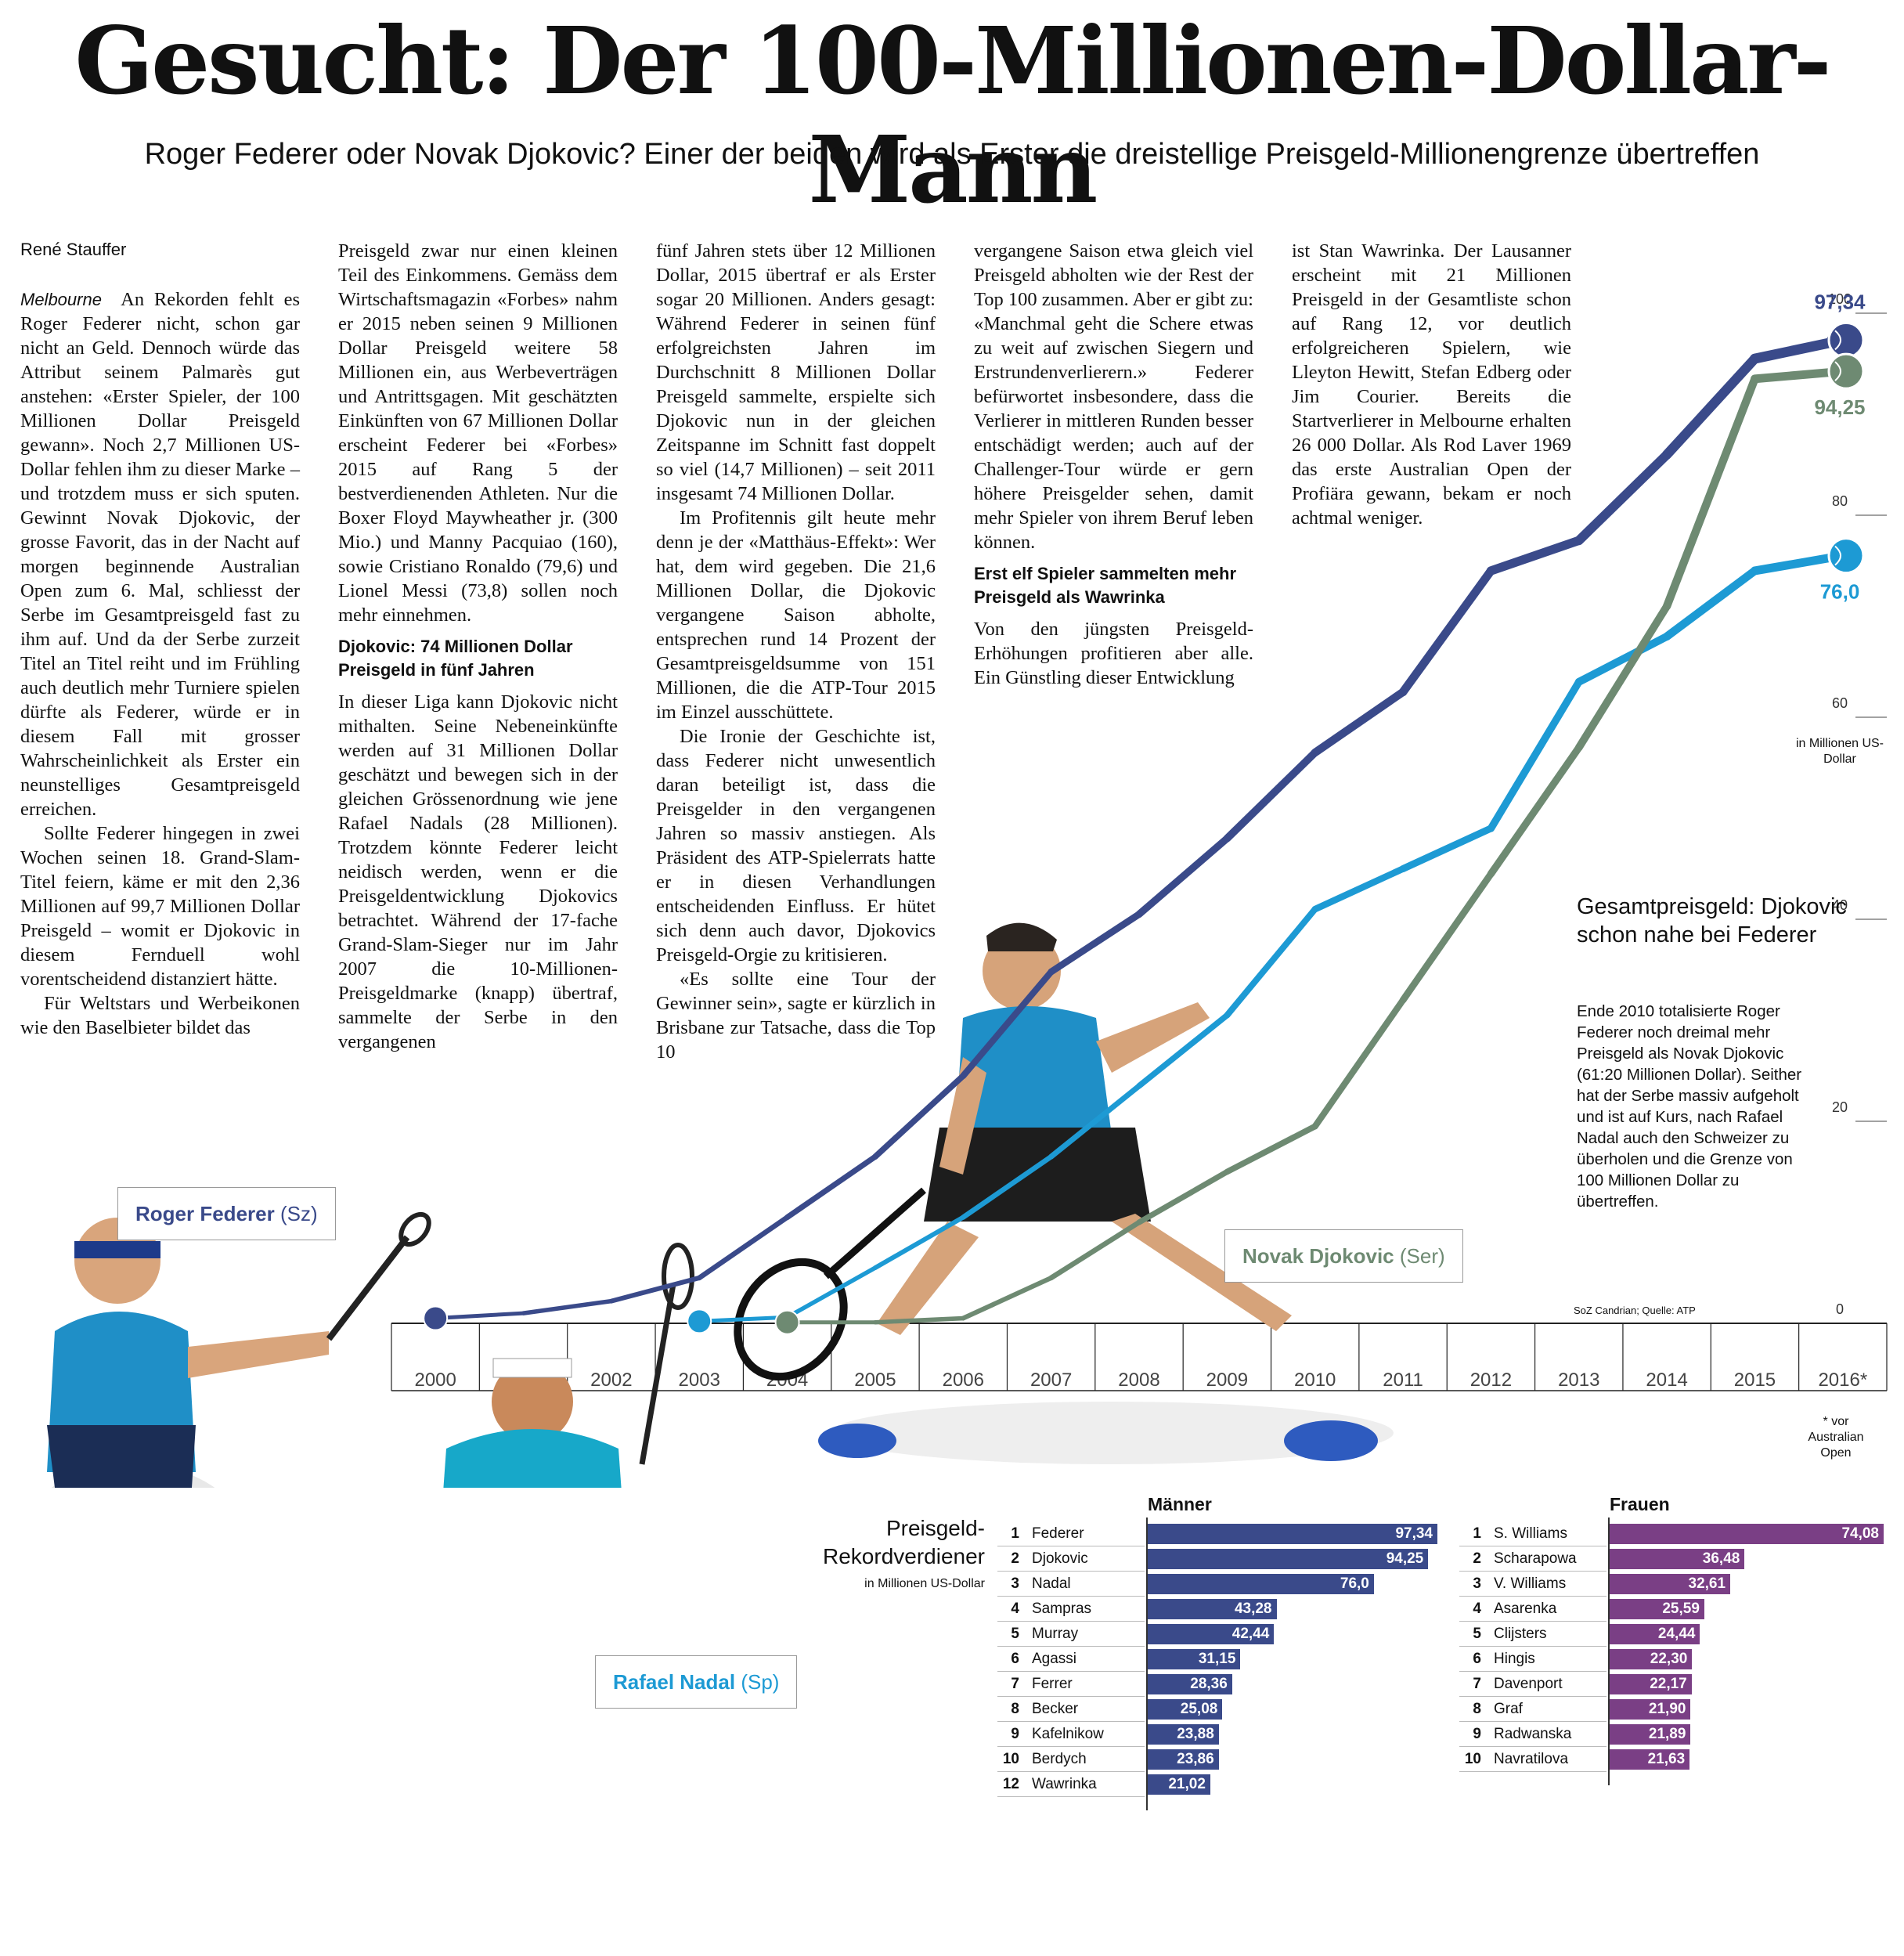 Image resolution: width=1904 pixels, height=1956 pixels. Describe the element at coordinates (699, 1381) in the screenshot. I see `x-tick-label: 2003` at that location.